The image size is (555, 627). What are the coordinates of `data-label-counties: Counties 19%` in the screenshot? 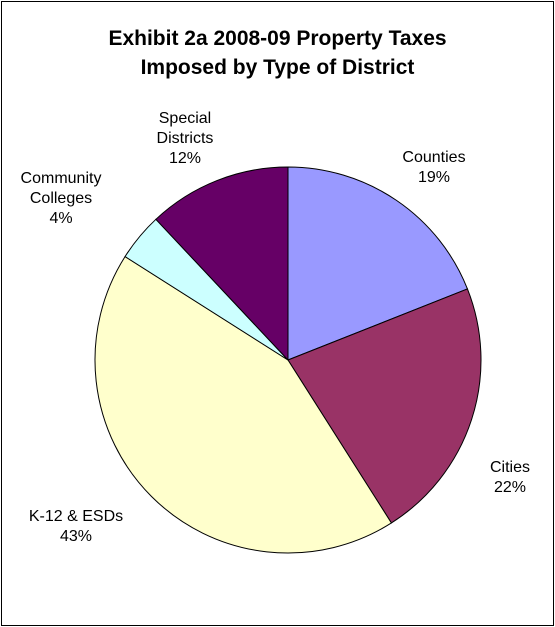 It's located at (433, 167).